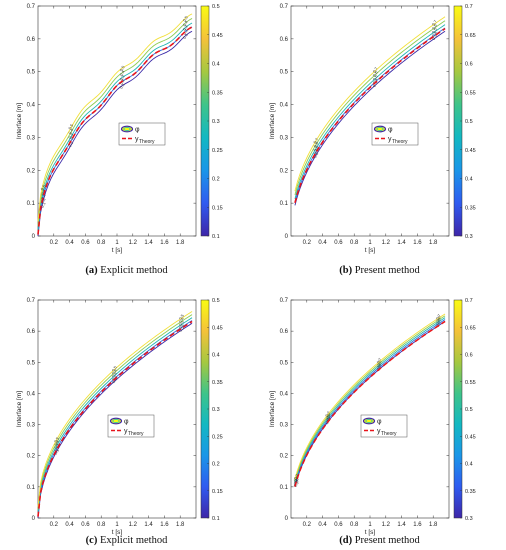 The width and height of the screenshot is (506, 550). I want to click on legend: φy Theory, so click(395, 134).